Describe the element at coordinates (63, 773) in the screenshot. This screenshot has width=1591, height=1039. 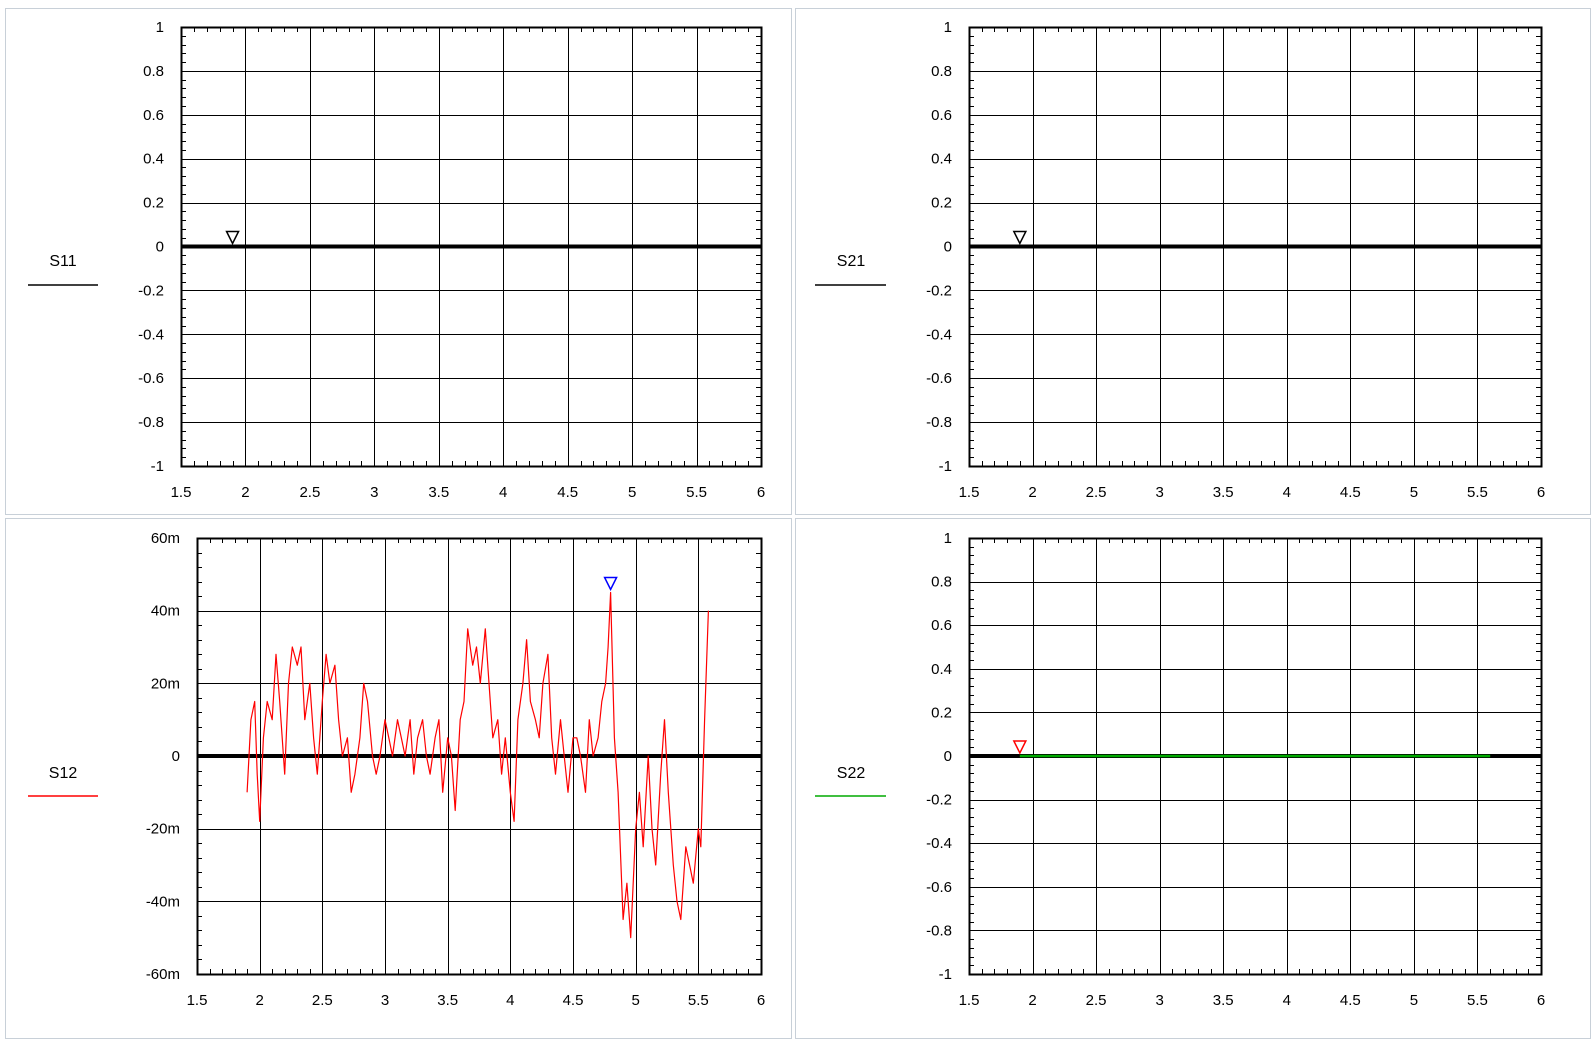
I see `legend-label-s12: S12` at that location.